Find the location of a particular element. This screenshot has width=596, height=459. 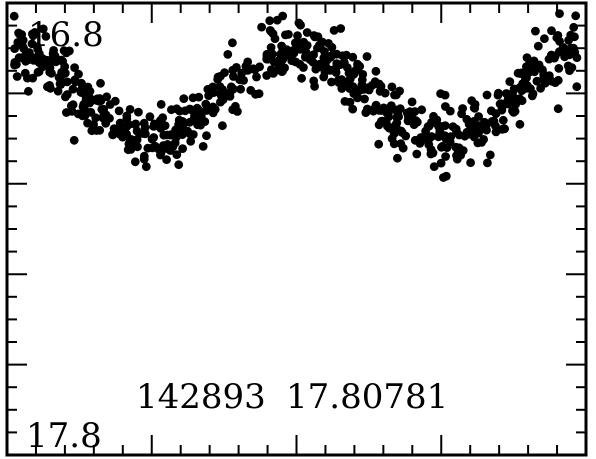

y-tick-label-bottom: 17.8 is located at coordinates (64, 436).